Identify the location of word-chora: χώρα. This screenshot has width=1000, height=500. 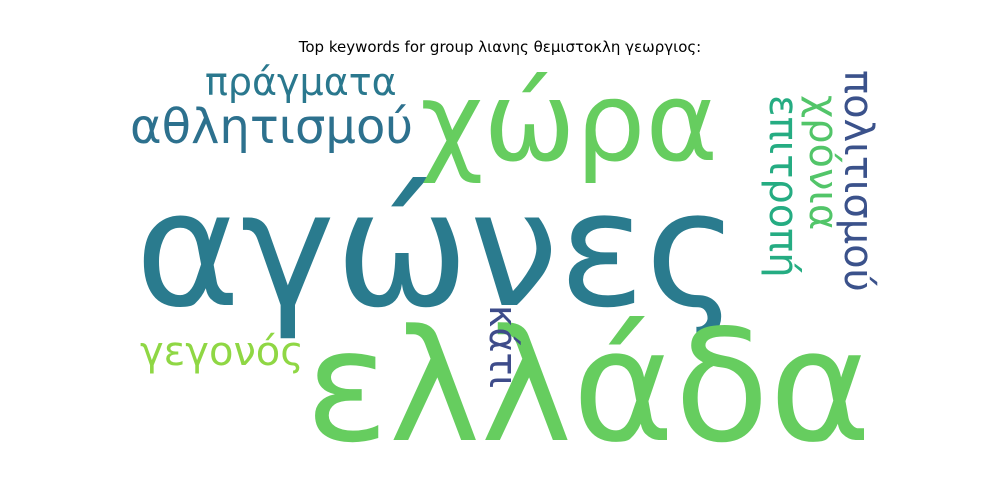
(569, 122).